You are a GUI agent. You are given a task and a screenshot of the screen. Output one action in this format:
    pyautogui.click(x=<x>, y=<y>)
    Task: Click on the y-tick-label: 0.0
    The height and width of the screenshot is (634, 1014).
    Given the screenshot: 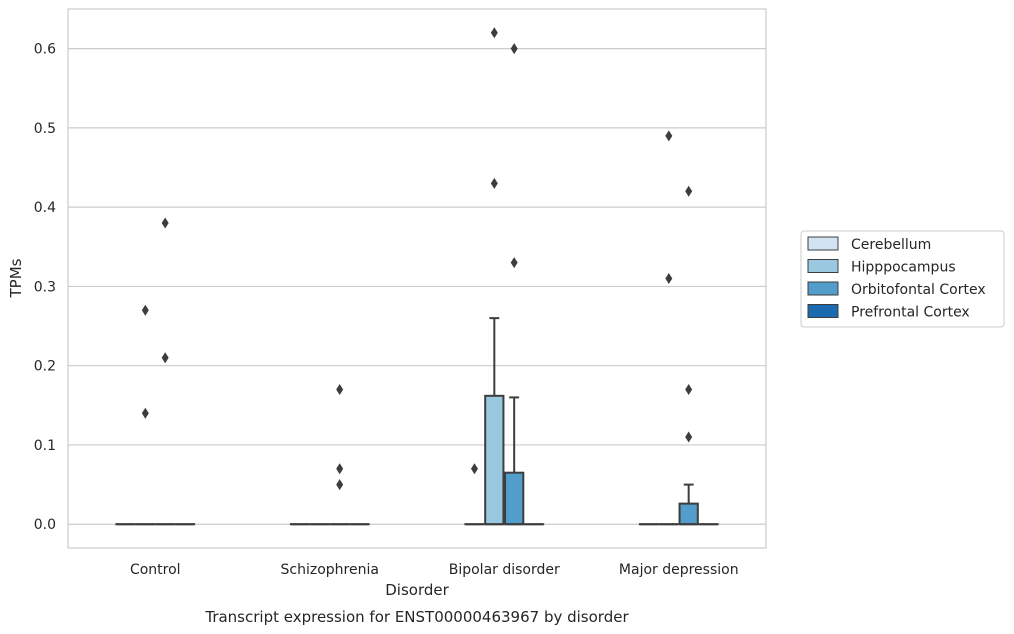 What is the action you would take?
    pyautogui.click(x=45, y=525)
    